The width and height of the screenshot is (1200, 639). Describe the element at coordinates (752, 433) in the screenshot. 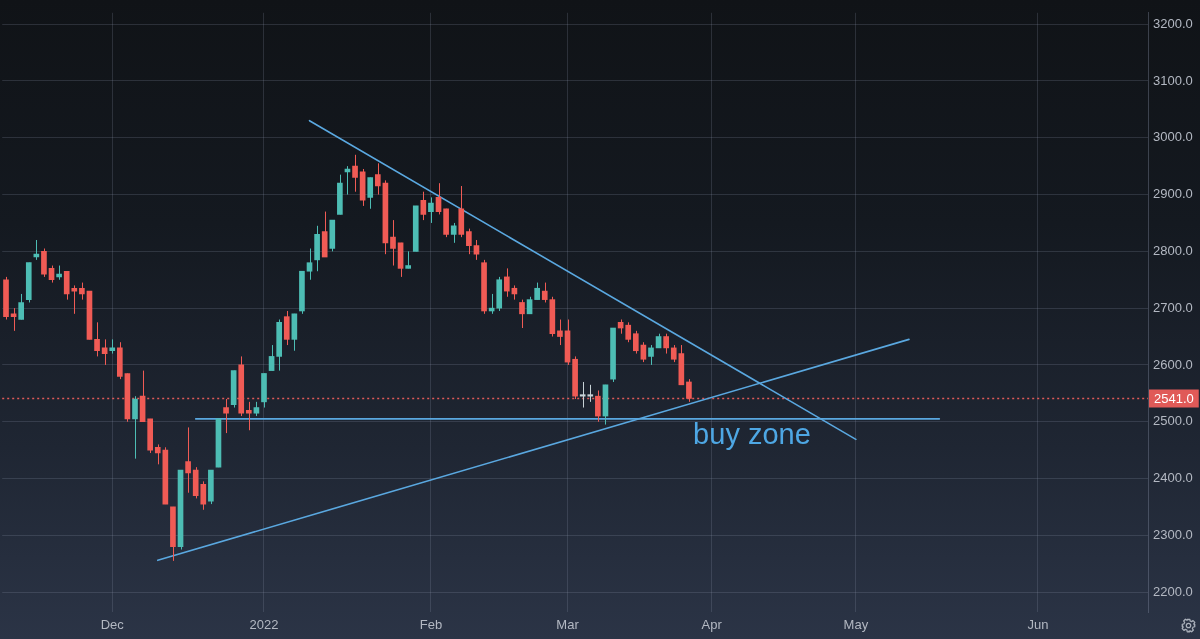

I see `annotation: buy zone` at that location.